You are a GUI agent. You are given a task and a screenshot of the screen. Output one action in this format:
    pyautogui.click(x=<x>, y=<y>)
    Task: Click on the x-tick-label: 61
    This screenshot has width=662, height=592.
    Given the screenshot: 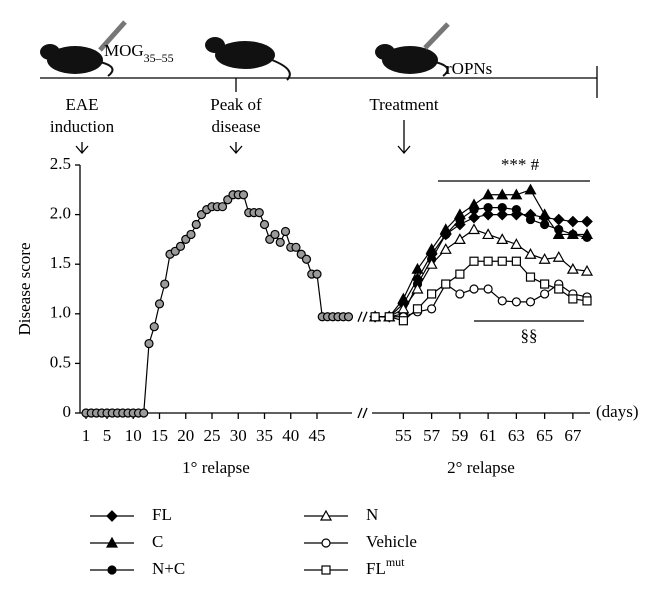 What is the action you would take?
    pyautogui.click(x=488, y=435)
    